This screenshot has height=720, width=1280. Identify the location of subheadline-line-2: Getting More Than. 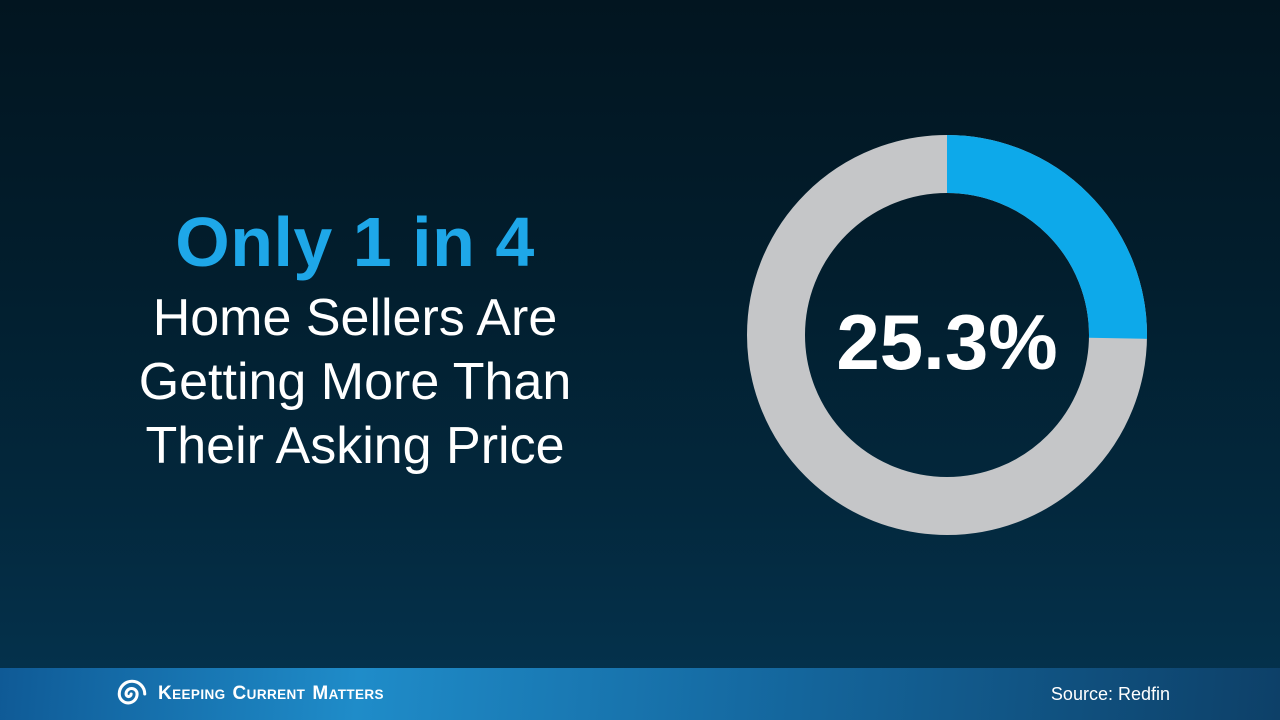
(355, 382).